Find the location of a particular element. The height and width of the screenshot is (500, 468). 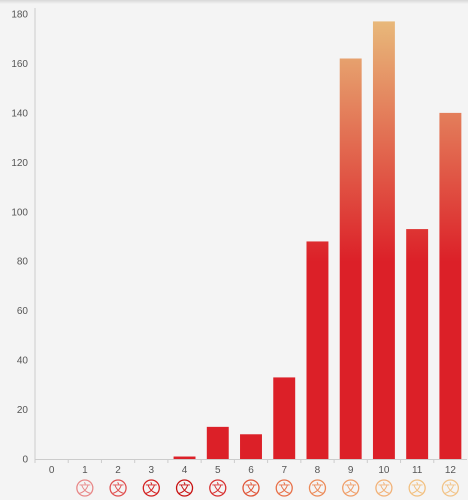

x-tick-label: 12 is located at coordinates (451, 470).